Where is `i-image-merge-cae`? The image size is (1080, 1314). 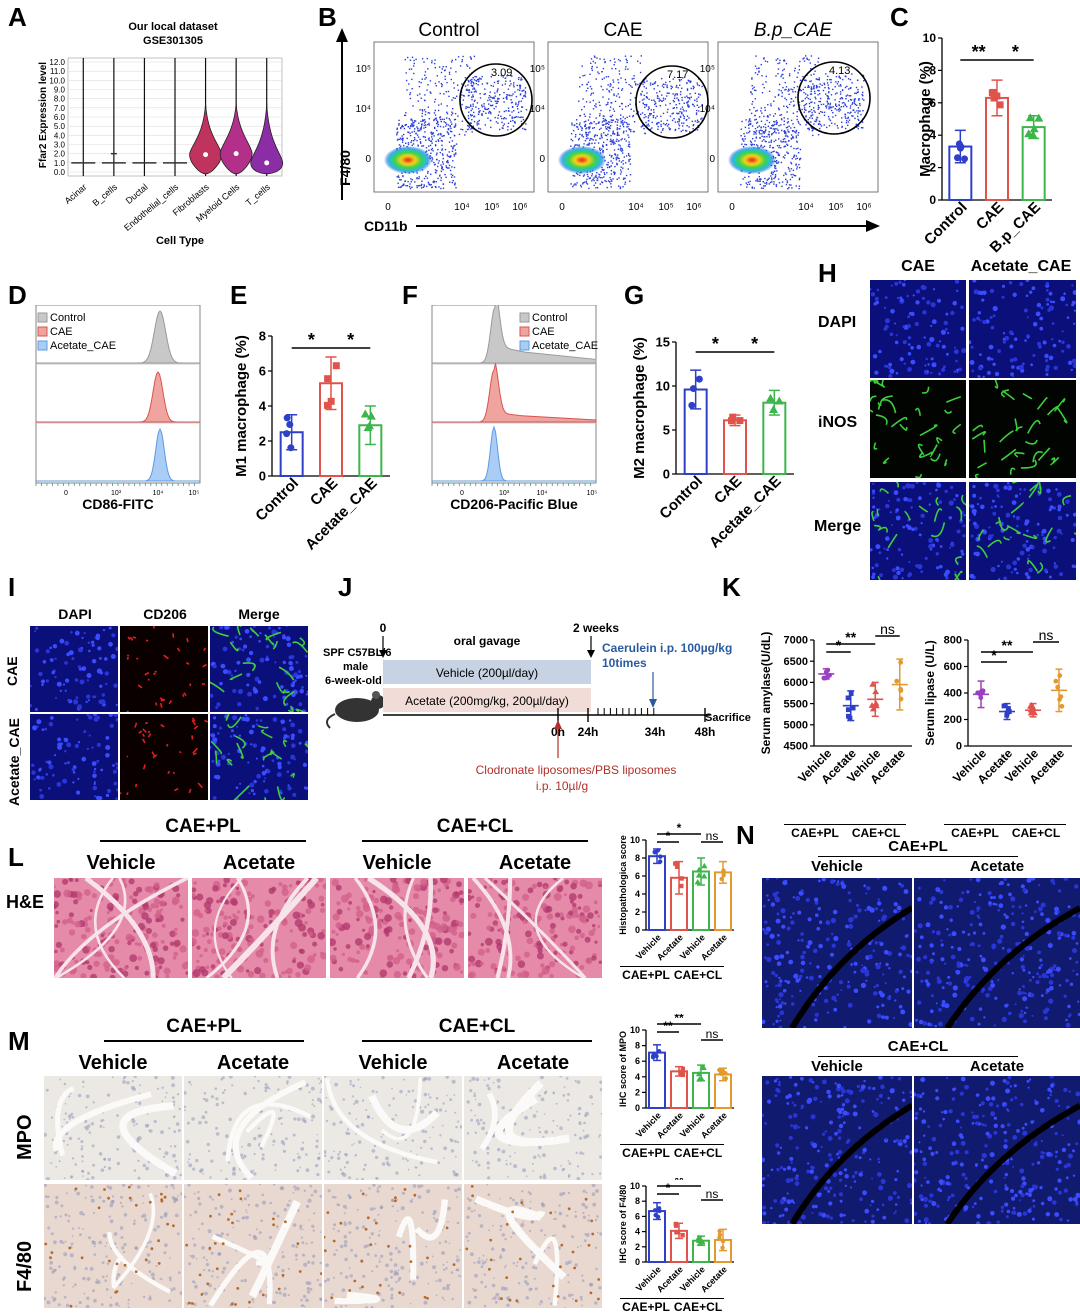 i-image-merge-cae is located at coordinates (259, 669).